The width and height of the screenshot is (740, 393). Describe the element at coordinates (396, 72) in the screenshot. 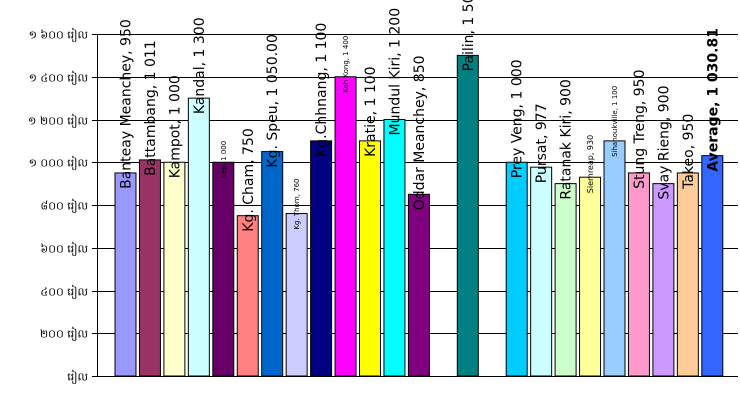

I see `data-label: Mundul Kiri, 1 200` at that location.